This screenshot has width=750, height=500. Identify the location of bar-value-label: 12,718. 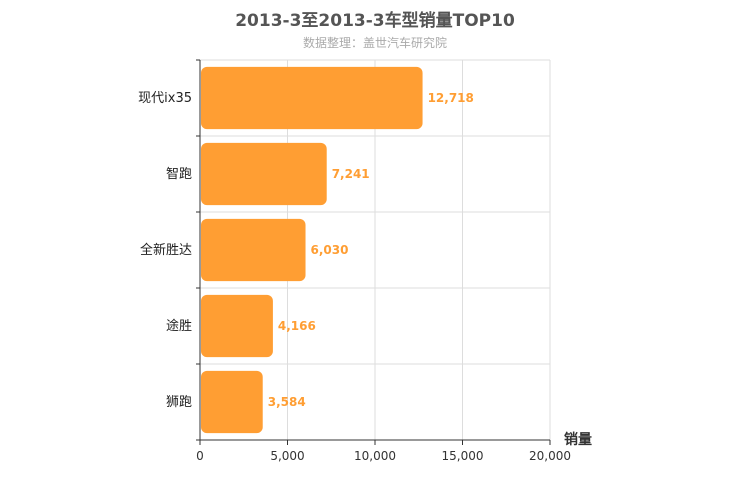
(451, 98).